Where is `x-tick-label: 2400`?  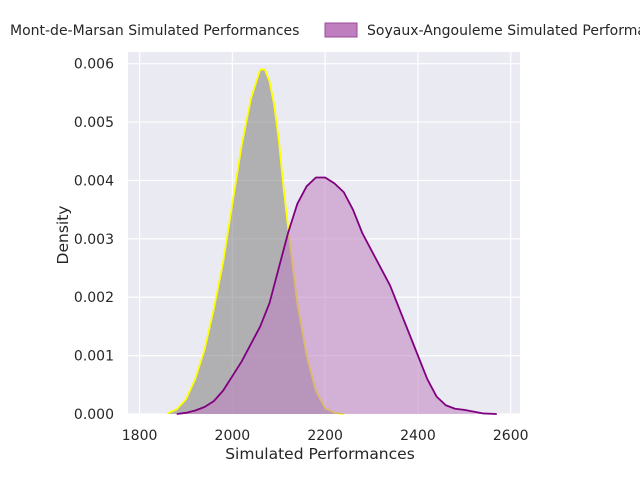
x-tick-label: 2400 is located at coordinates (418, 436).